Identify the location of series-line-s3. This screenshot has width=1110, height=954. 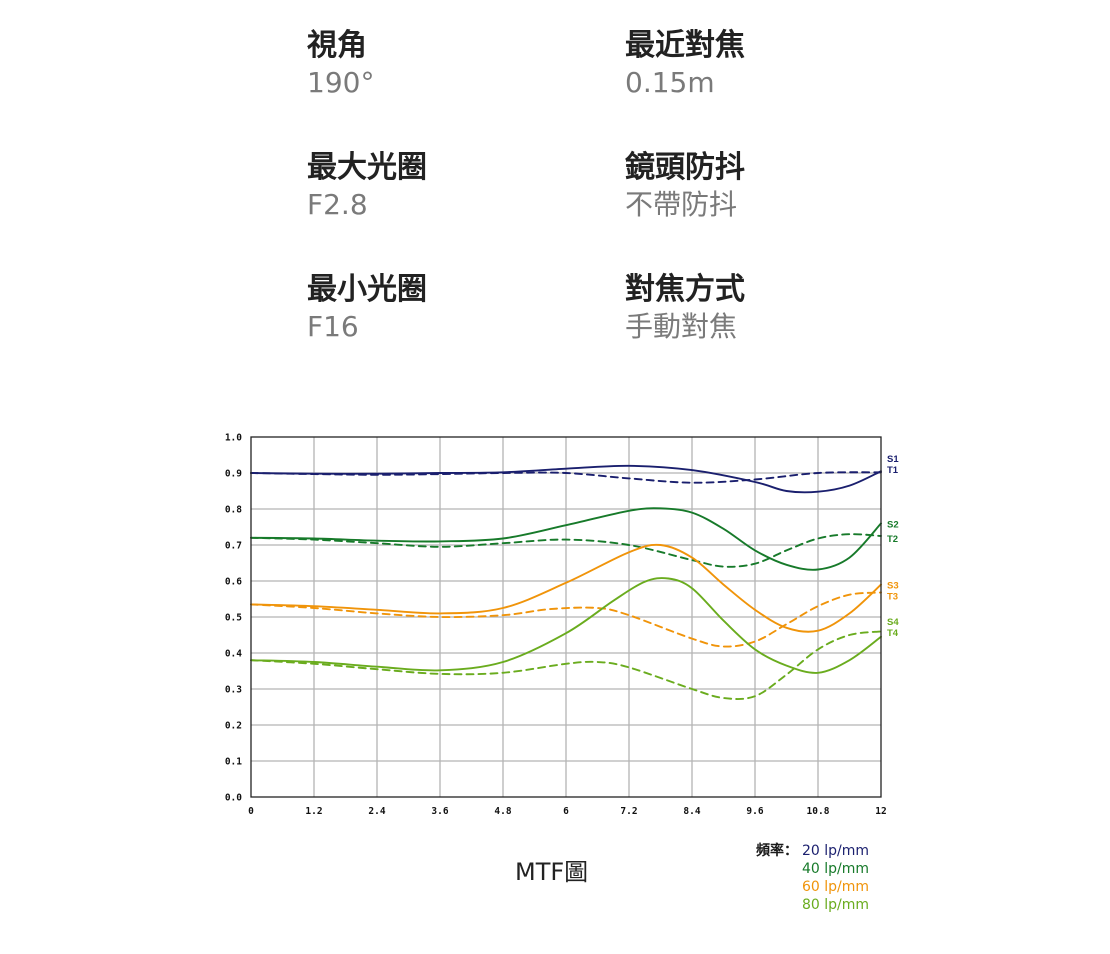
(566, 588).